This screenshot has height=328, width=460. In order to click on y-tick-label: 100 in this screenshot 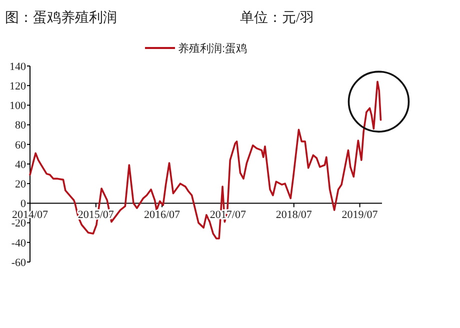, I will do `click(18, 106)`.